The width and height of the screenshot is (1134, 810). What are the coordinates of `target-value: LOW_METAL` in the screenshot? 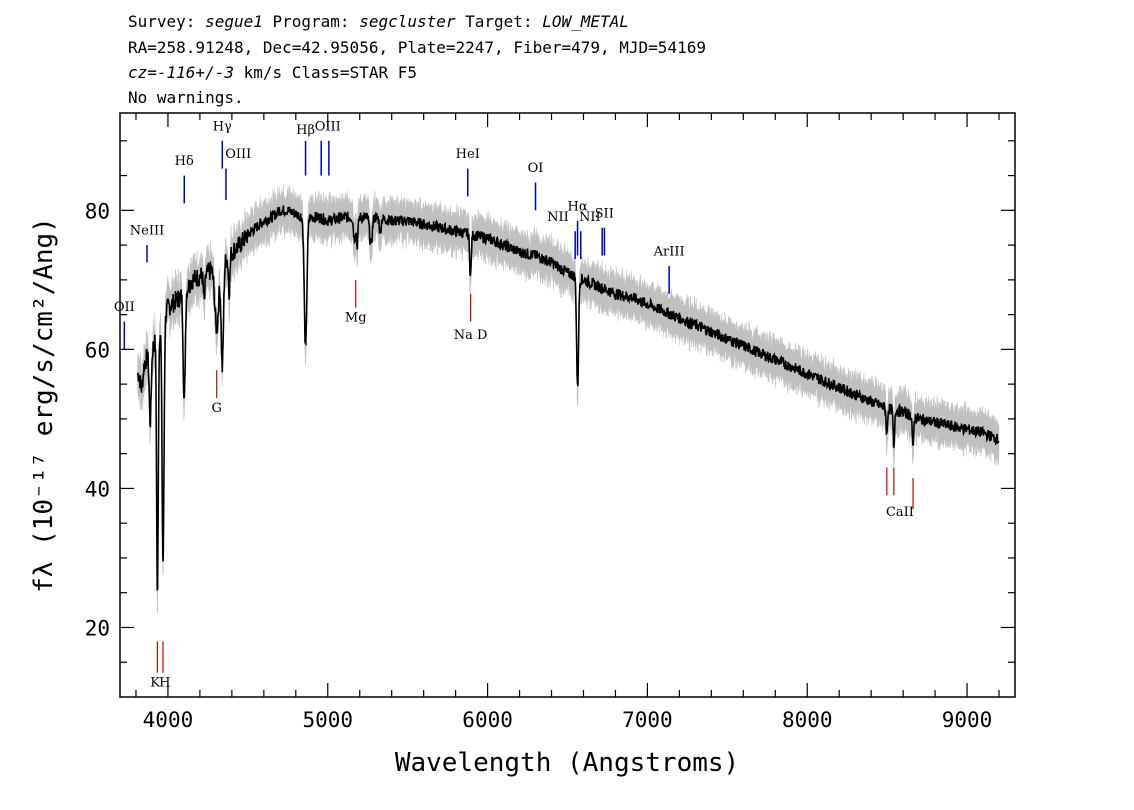 It's located at (585, 21).